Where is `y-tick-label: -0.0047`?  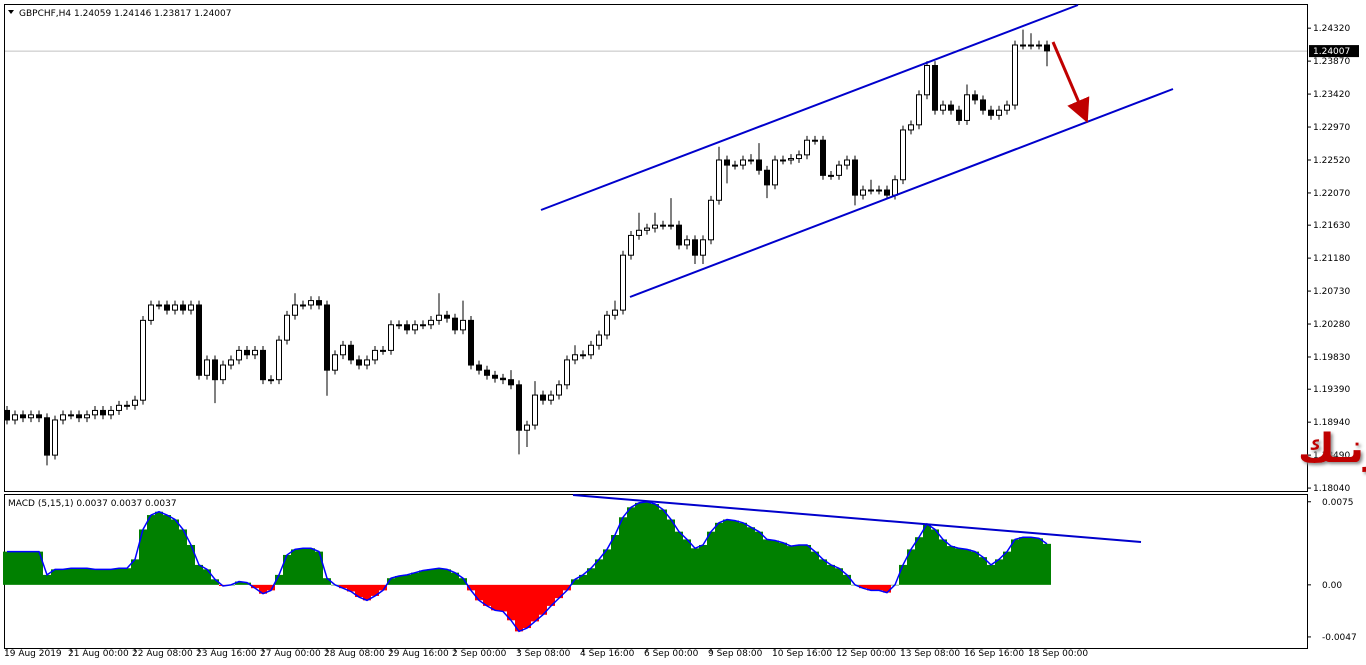 y-tick-label: -0.0047 is located at coordinates (1339, 638).